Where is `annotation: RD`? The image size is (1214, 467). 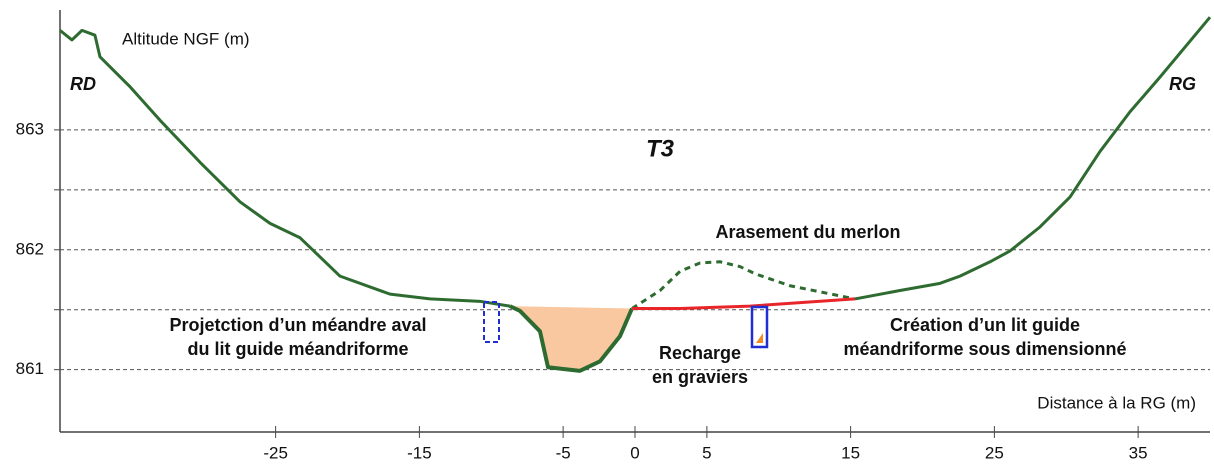 annotation: RD is located at coordinates (83, 84).